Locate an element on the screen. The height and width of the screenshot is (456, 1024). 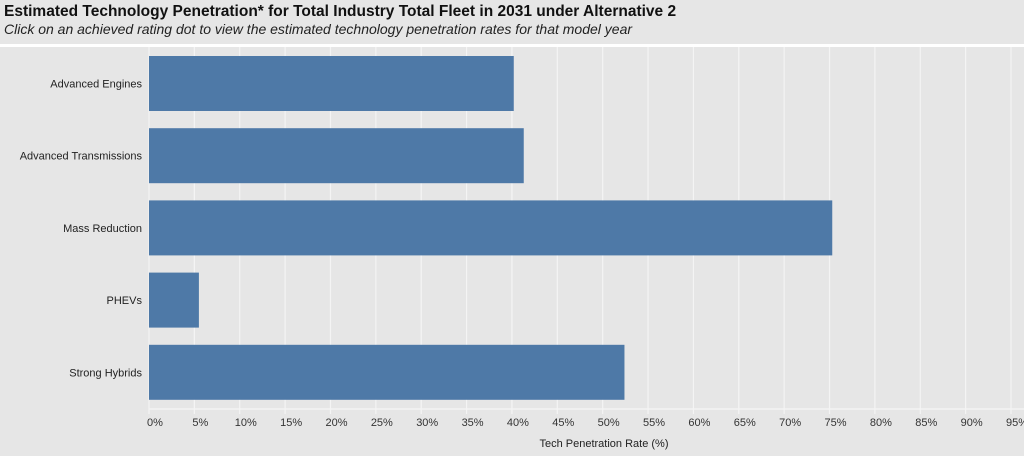
x-tick-label: 55% is located at coordinates (654, 423).